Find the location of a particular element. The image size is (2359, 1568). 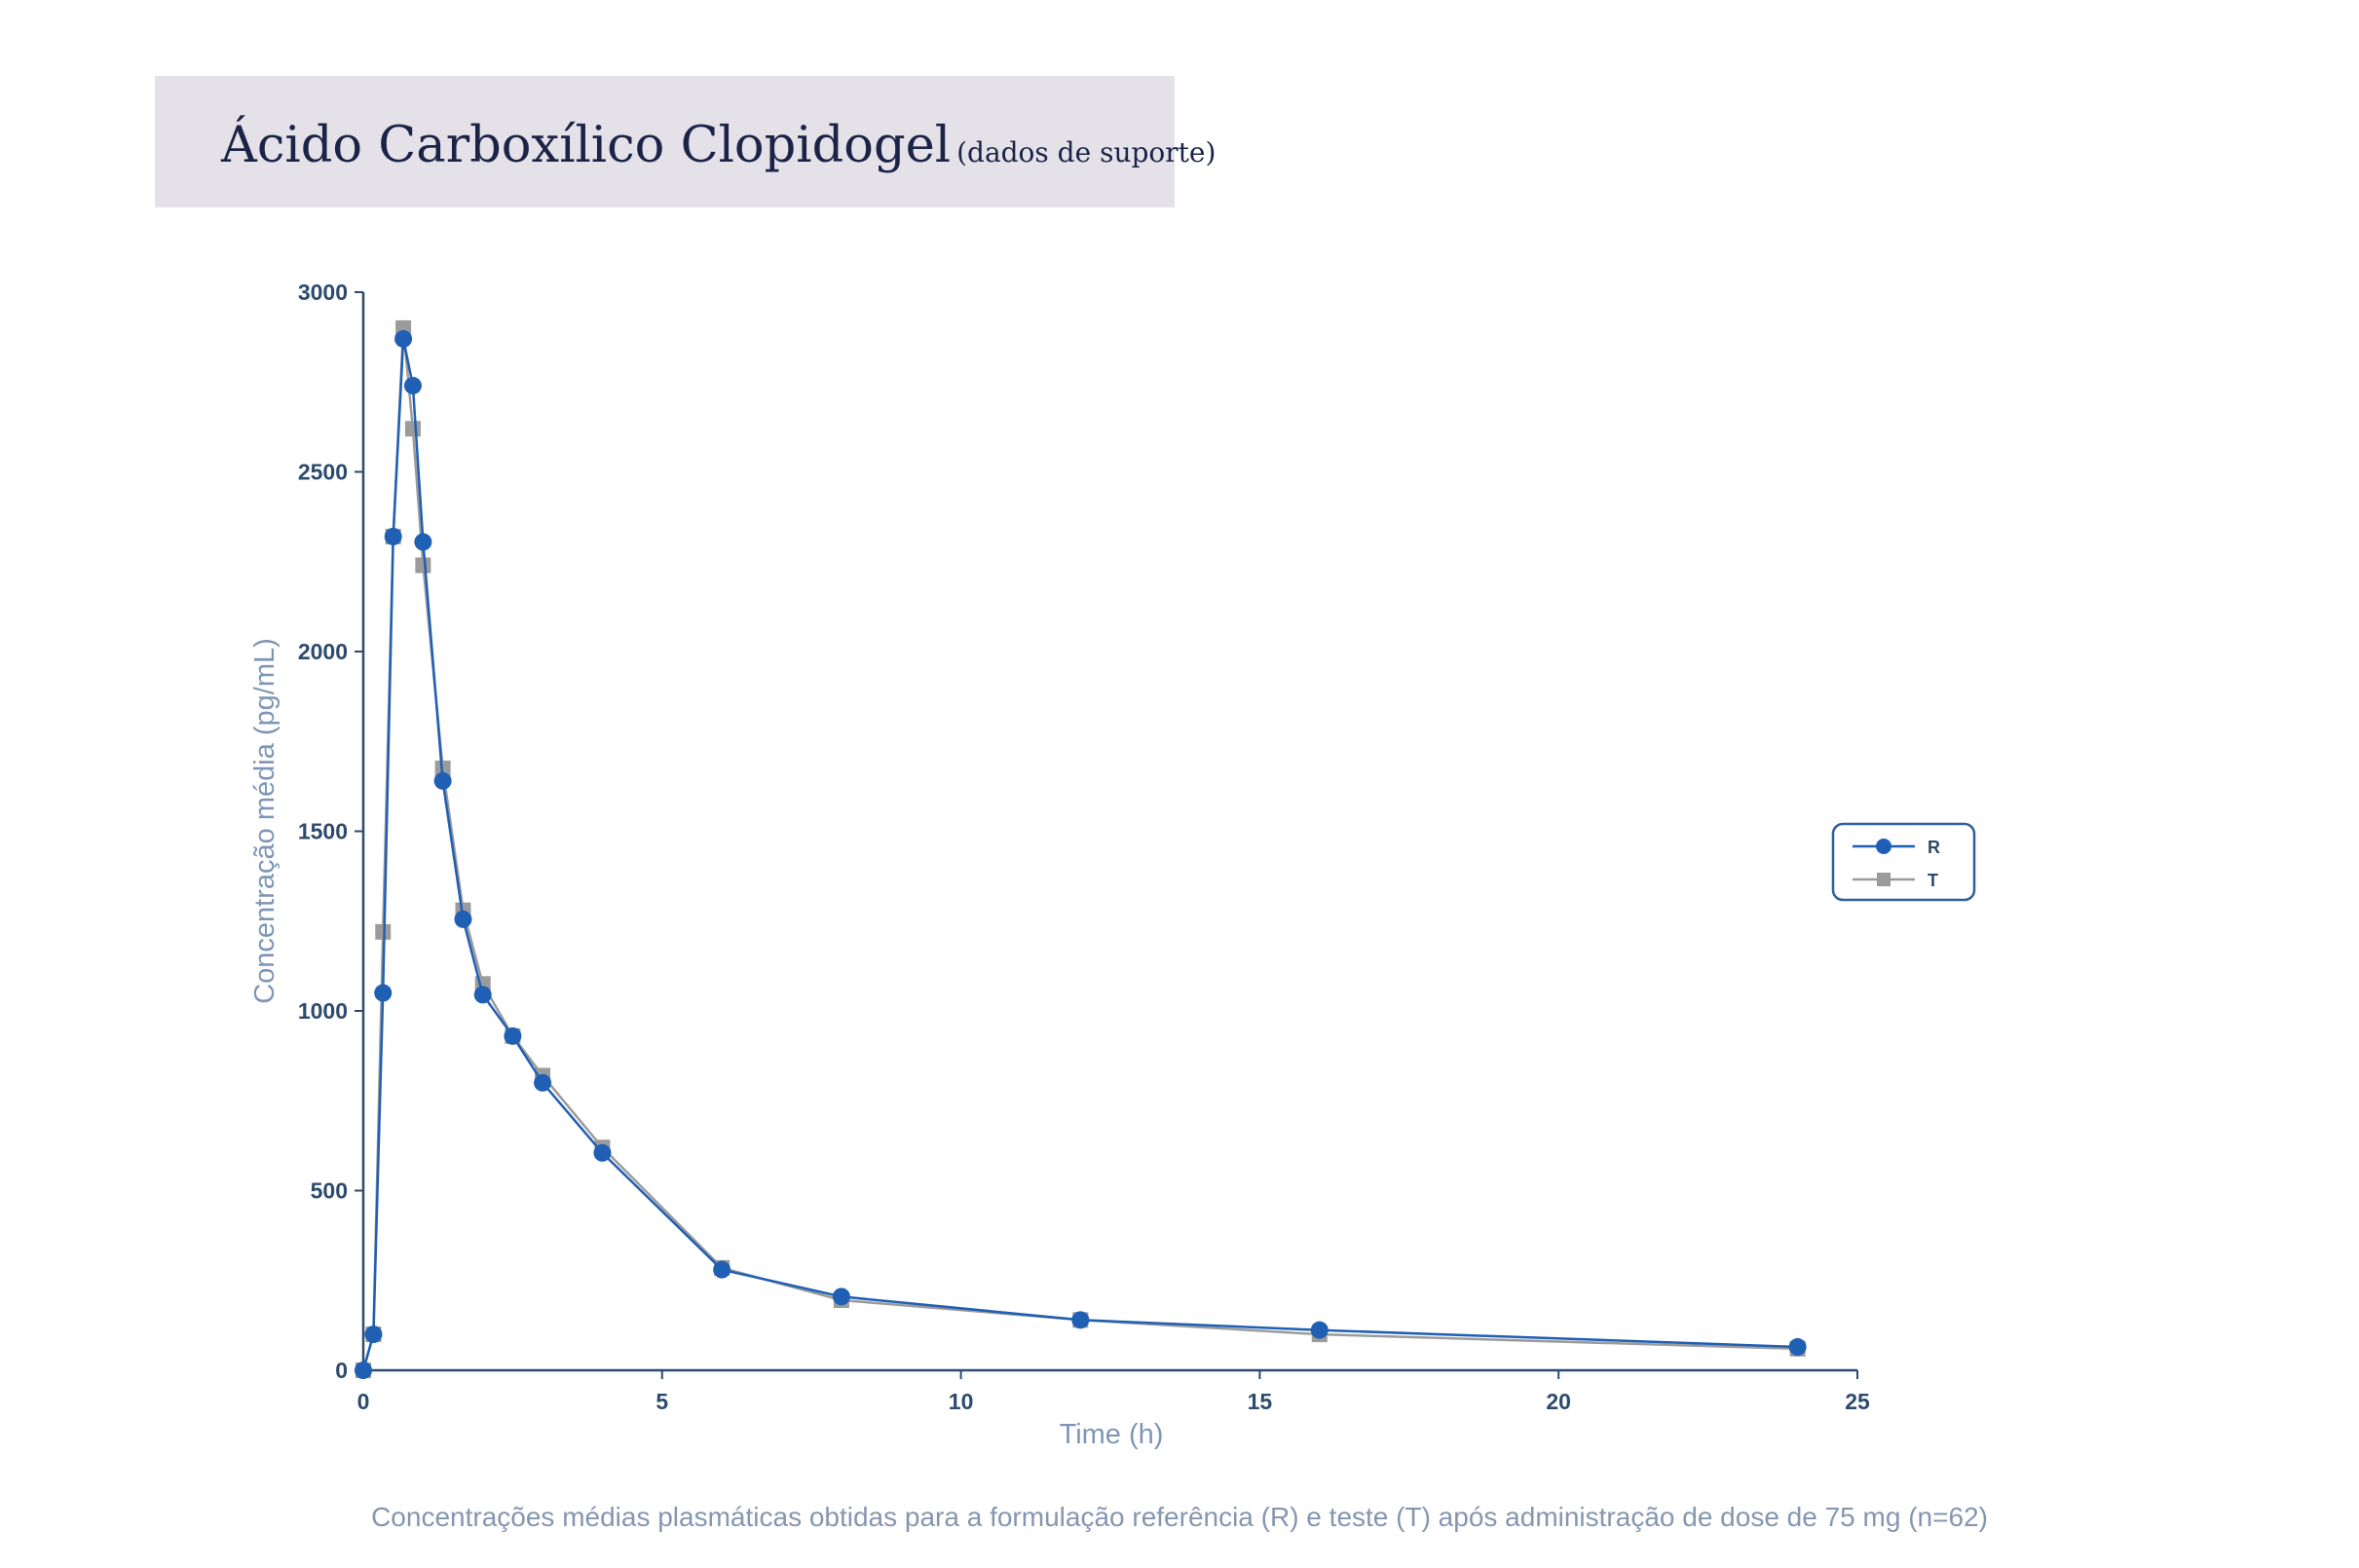

y-tick-label: 2500 is located at coordinates (323, 472).